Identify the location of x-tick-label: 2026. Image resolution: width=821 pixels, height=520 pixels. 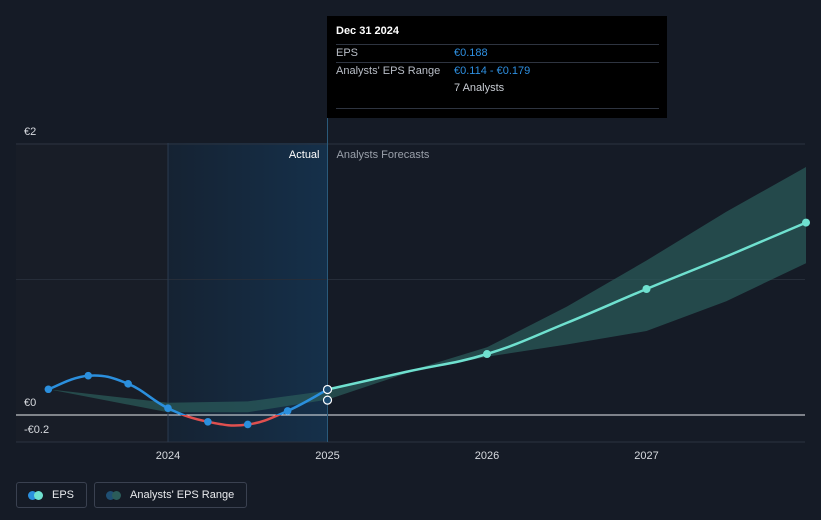
(487, 456).